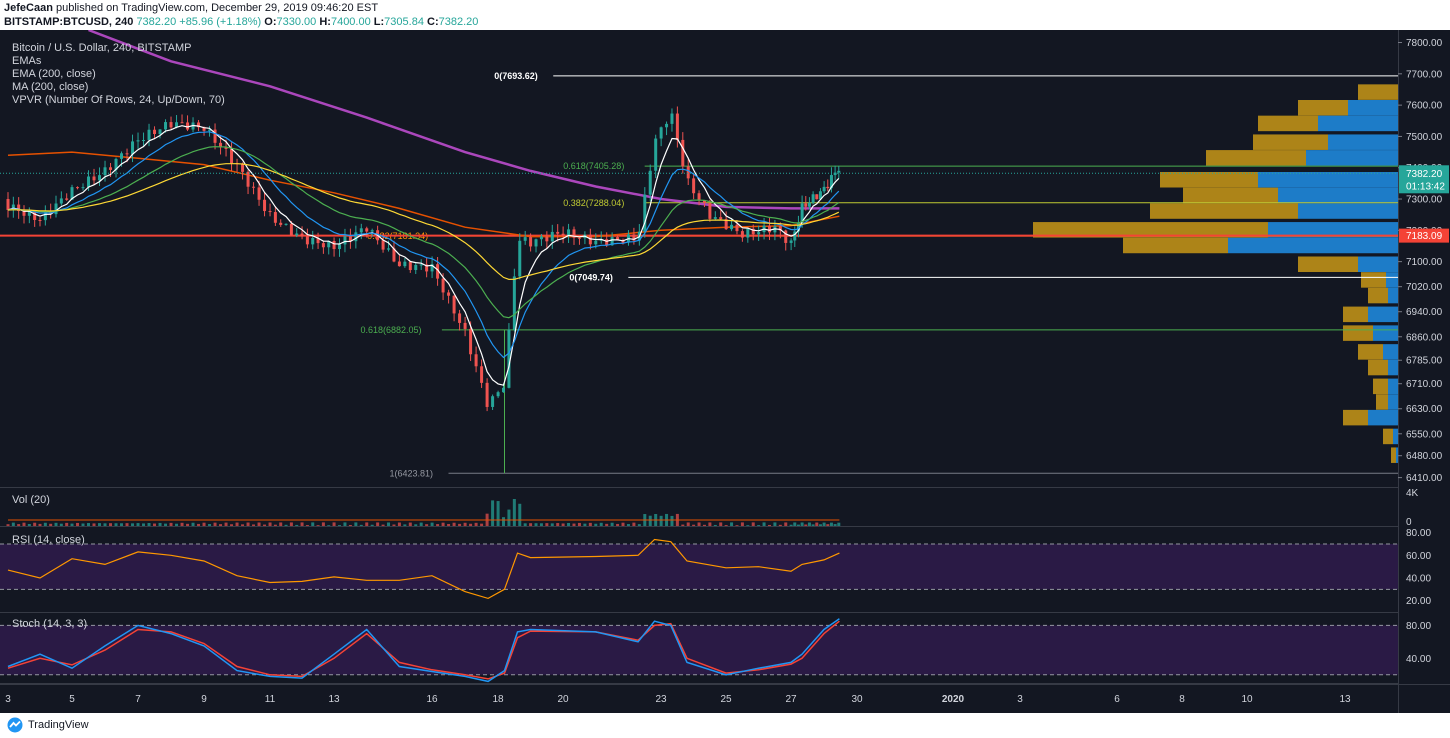 The width and height of the screenshot is (1450, 738). I want to click on author-name: JefeCaan, so click(28, 8).